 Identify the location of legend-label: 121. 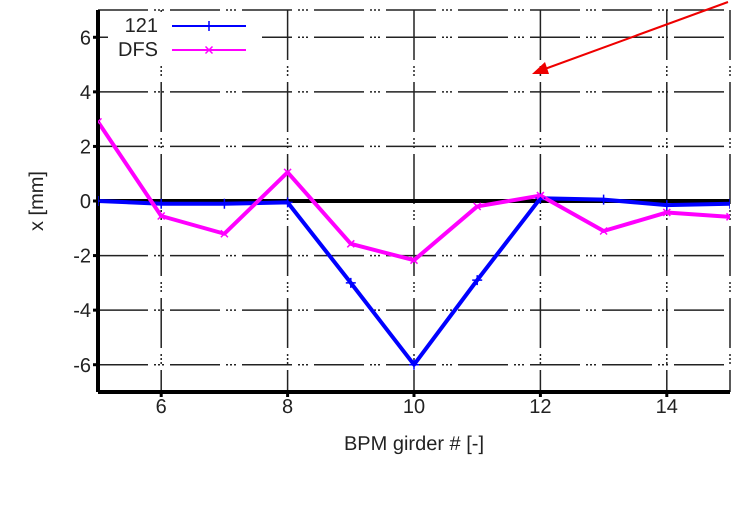
(141, 26).